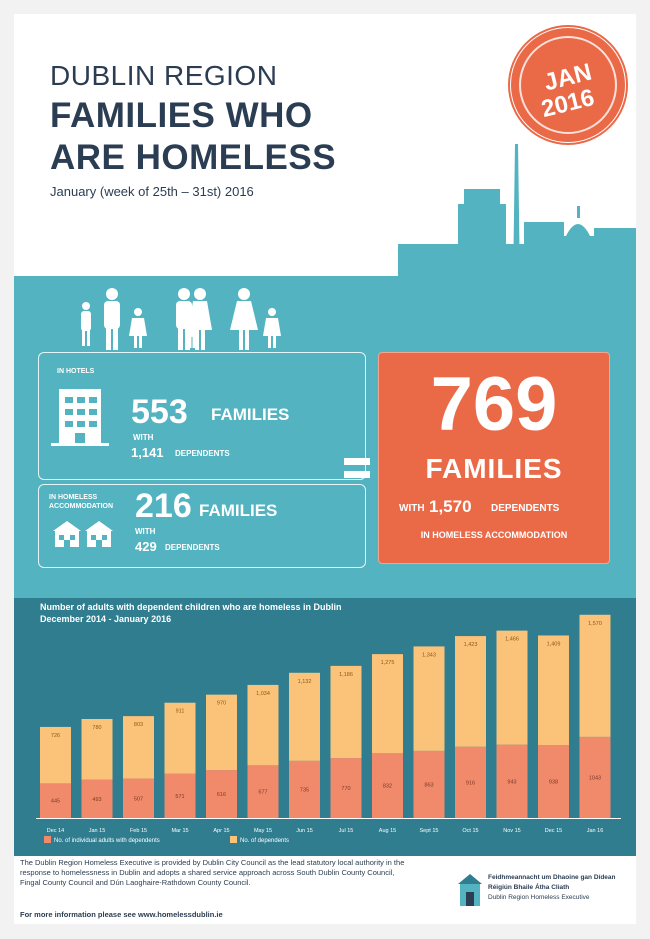 The height and width of the screenshot is (939, 650). Describe the element at coordinates (80, 417) in the screenshot. I see `hotel-building-icon` at that location.